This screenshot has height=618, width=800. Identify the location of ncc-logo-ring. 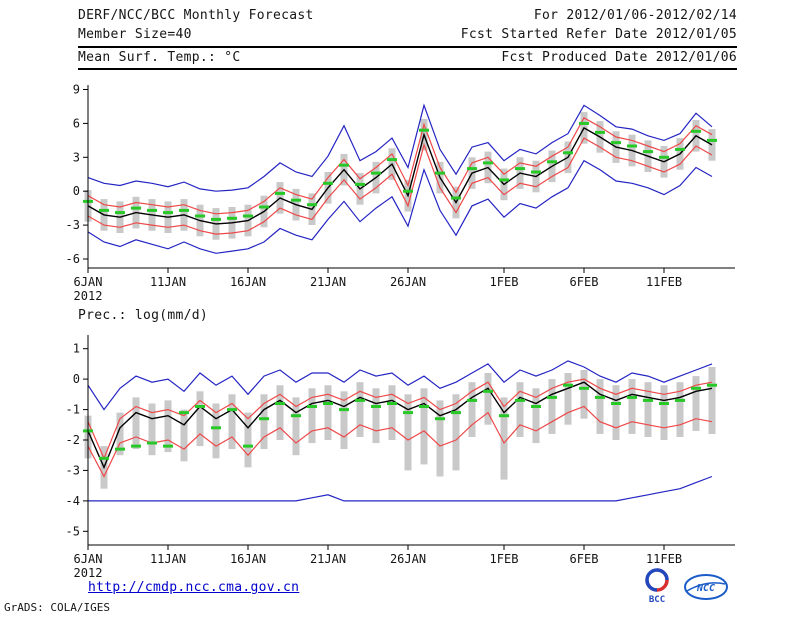
(706, 587).